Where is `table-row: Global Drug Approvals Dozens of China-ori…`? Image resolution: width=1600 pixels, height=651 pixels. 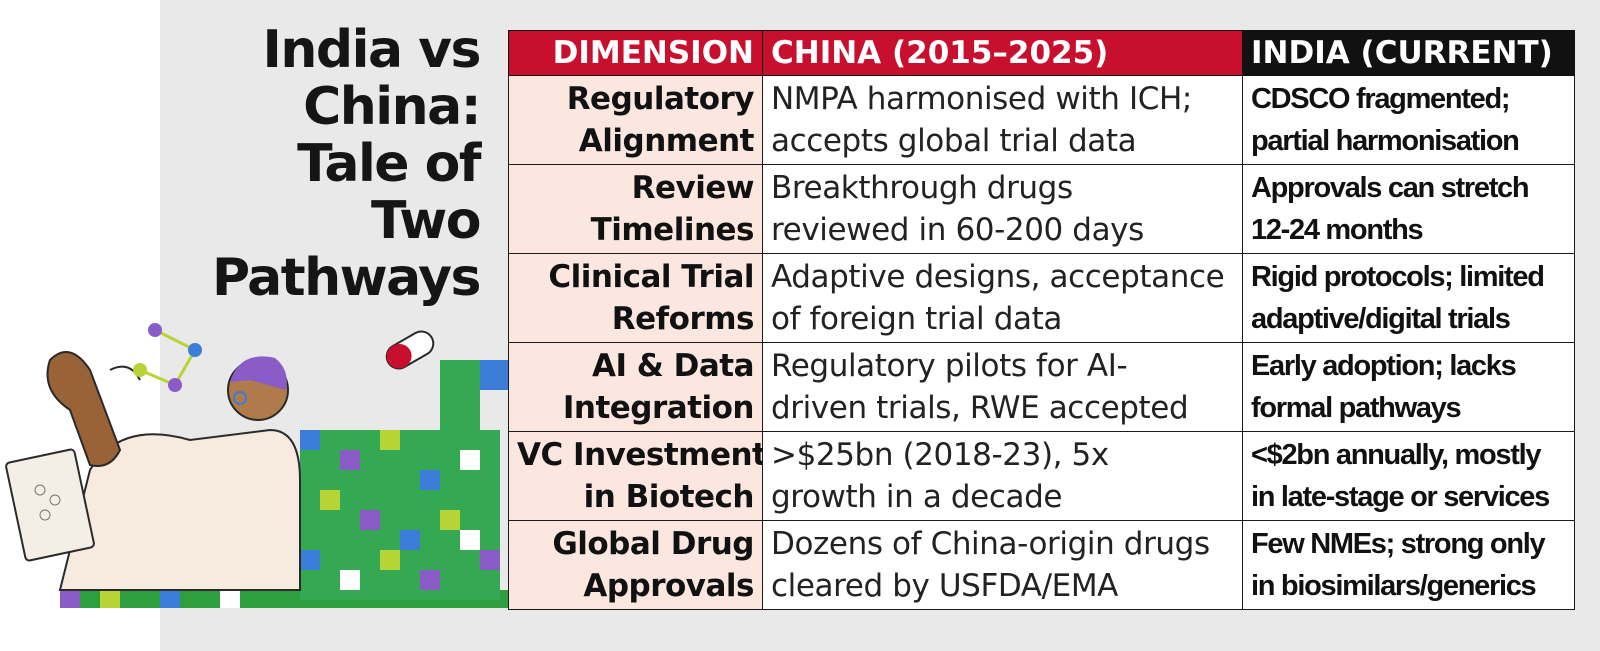
table-row: Global Drug Approvals Dozens of China-ori… is located at coordinates (1041, 565).